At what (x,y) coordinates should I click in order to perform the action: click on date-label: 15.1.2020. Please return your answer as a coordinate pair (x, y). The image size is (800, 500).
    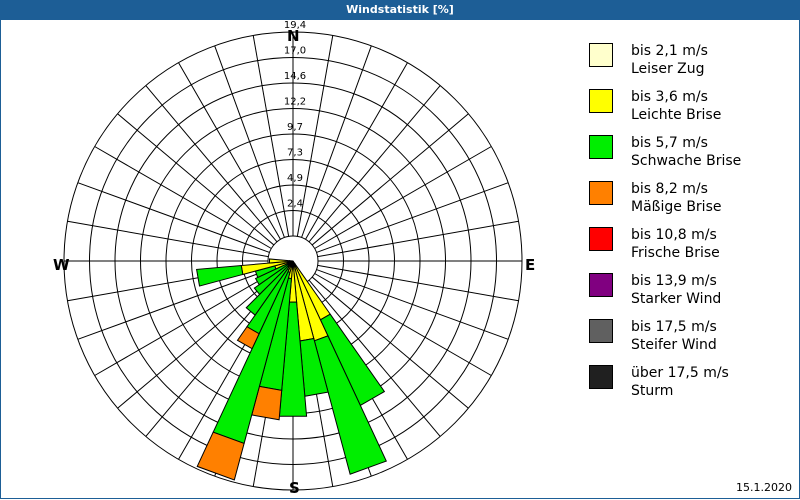
    Looking at the image, I should click on (764, 487).